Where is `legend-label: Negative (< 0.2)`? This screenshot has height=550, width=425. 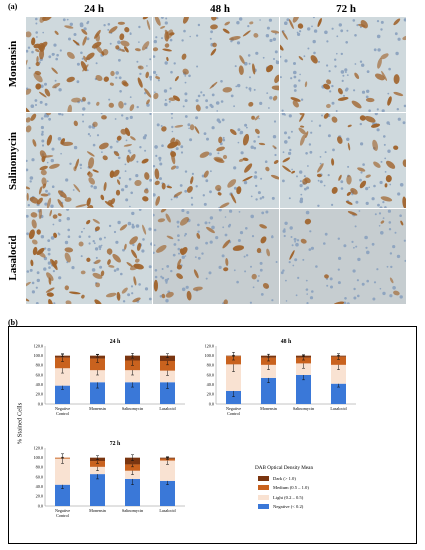
legend-label: Negative (< 0.2) is located at coordinates (288, 507).